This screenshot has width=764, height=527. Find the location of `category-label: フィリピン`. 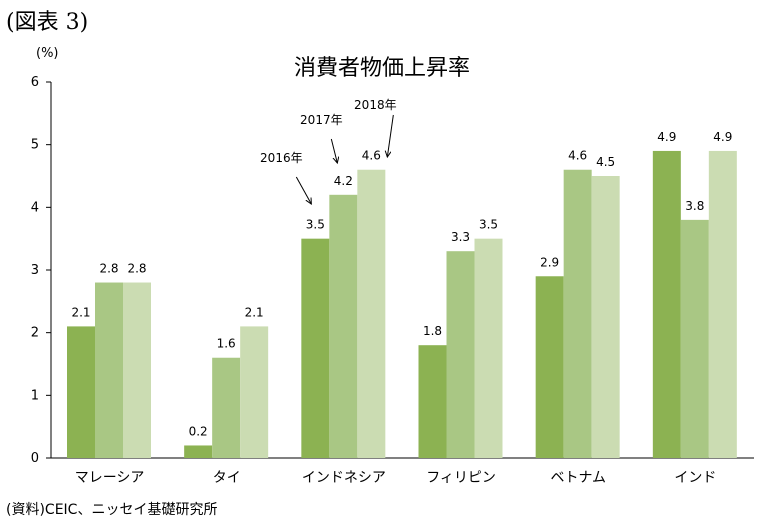

category-label: フィリピン is located at coordinates (461, 478).